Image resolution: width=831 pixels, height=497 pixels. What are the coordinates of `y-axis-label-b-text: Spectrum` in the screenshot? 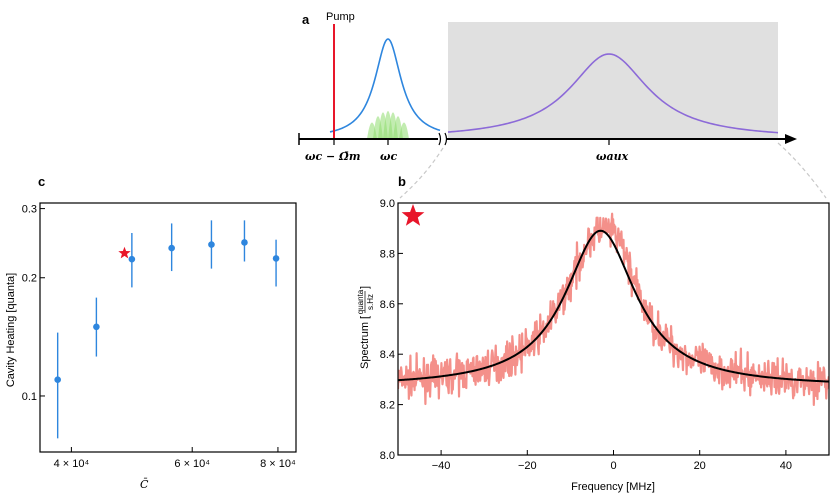 It's located at (365, 345).